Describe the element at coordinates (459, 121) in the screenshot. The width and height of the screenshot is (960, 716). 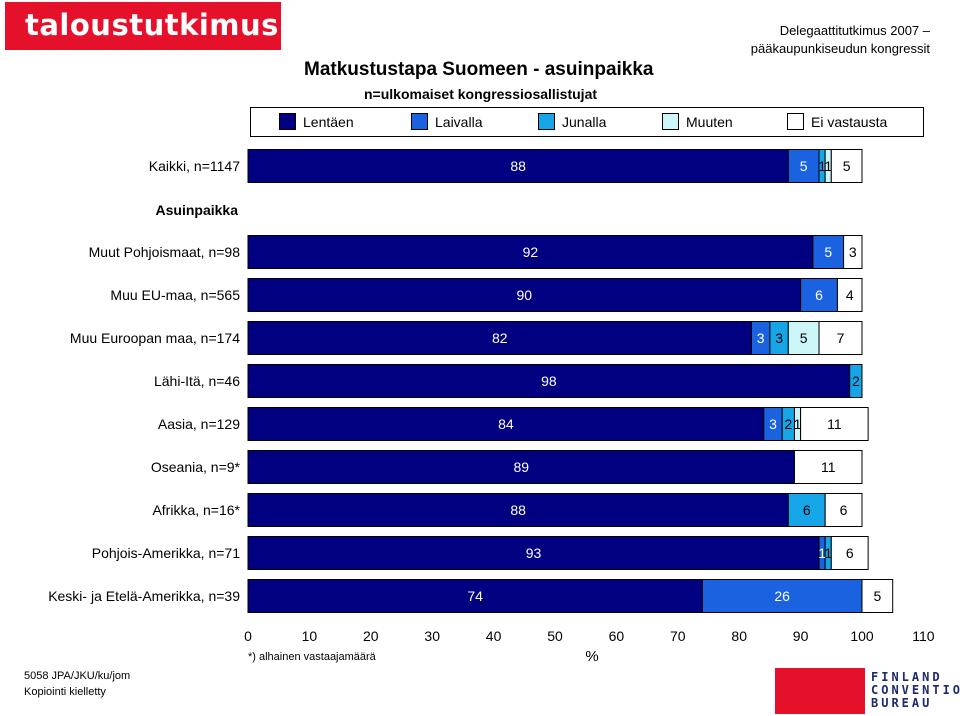
I see `legend-label: Laivalla` at that location.